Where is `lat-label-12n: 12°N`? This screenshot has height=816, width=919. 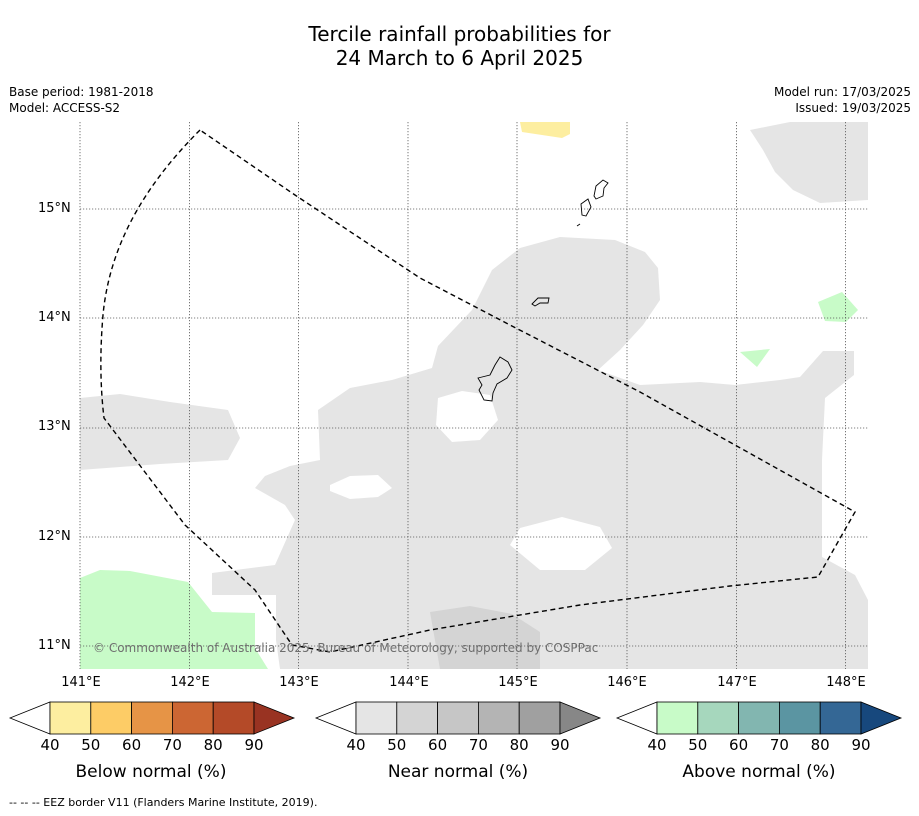
lat-label-12n: 12°N is located at coordinates (54, 536).